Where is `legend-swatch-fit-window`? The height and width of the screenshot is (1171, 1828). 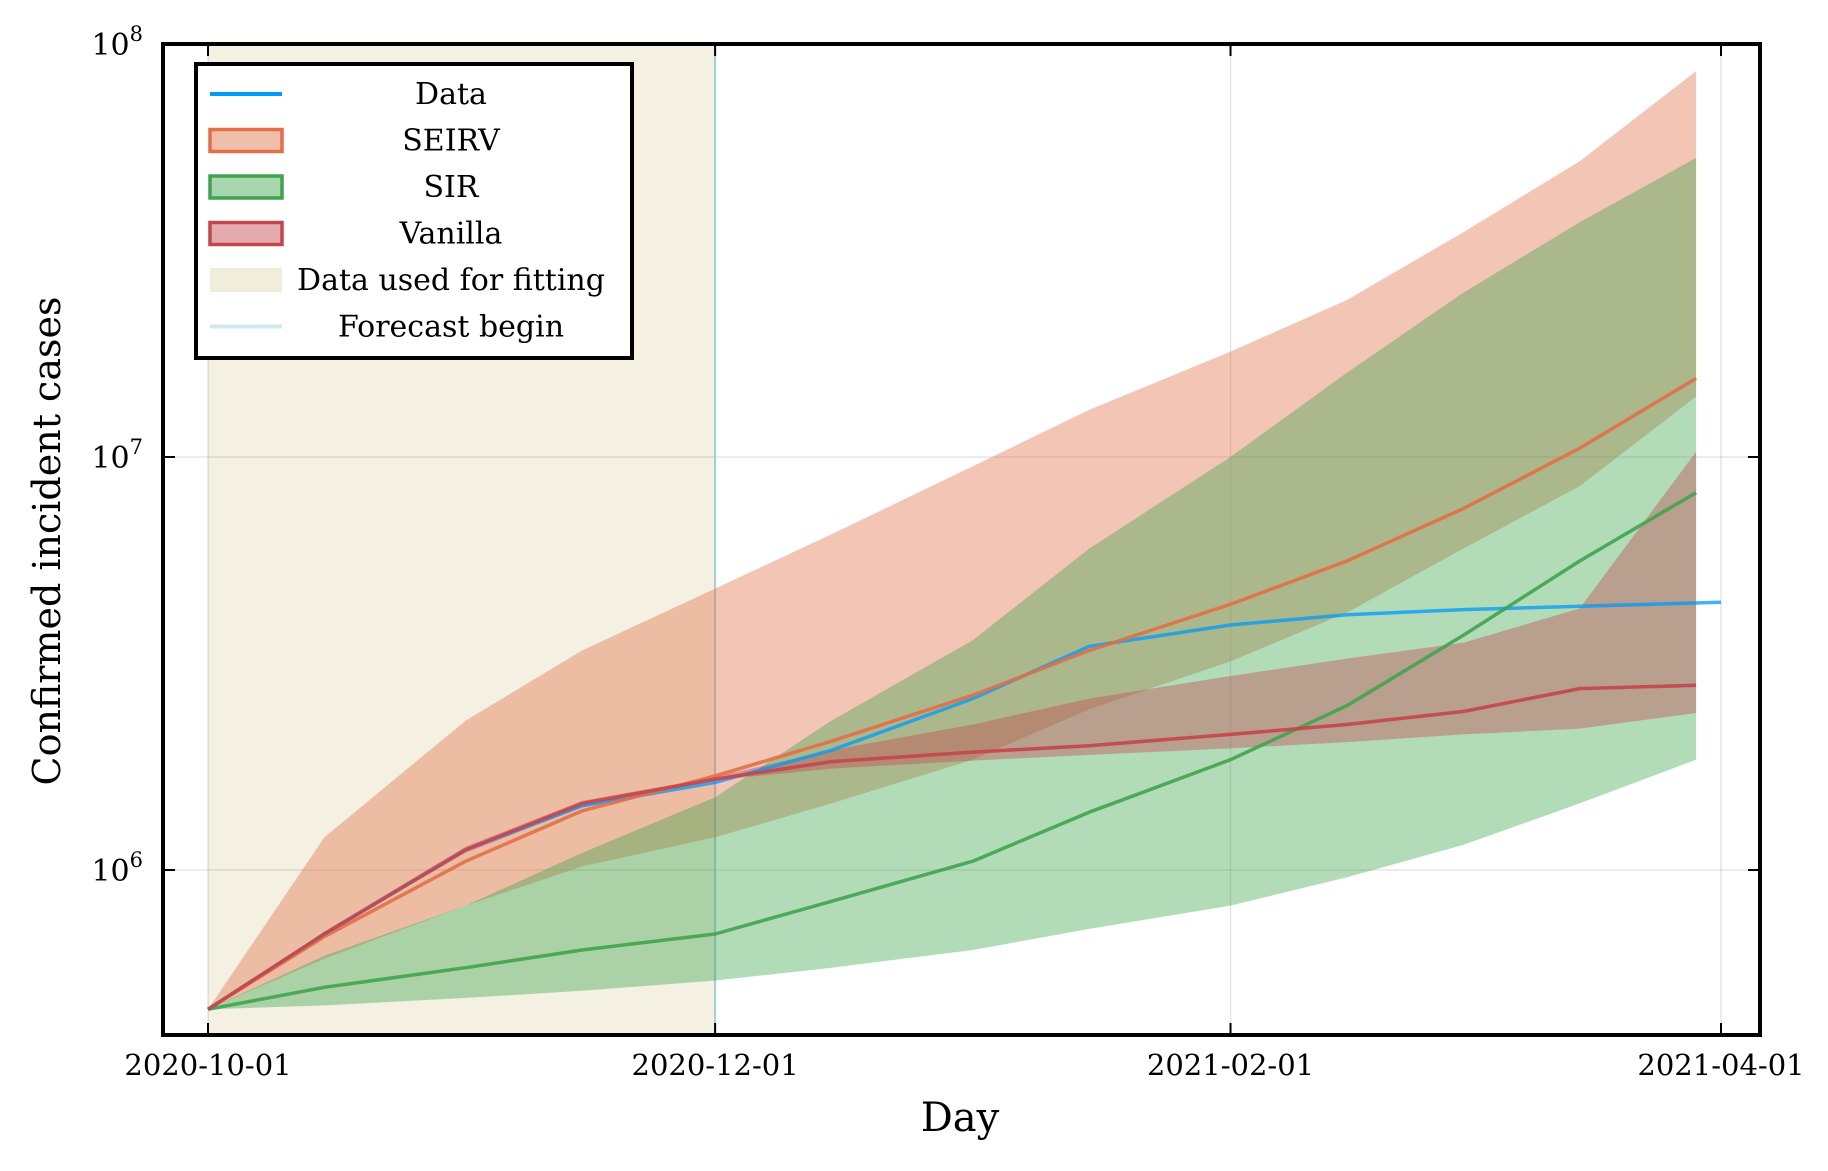 legend-swatch-fit-window is located at coordinates (246, 280).